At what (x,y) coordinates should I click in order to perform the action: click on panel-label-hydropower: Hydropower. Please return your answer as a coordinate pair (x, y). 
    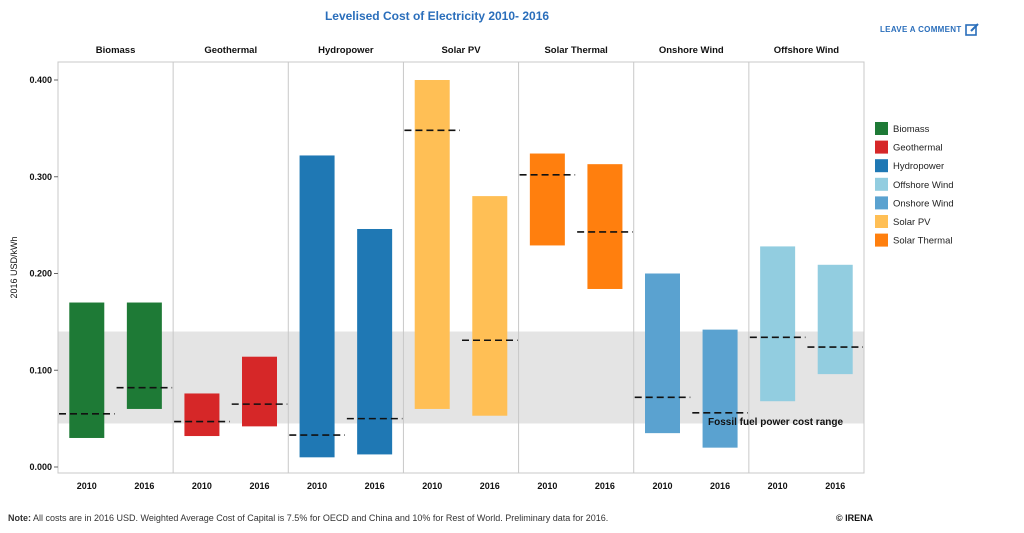
    Looking at the image, I should click on (346, 50).